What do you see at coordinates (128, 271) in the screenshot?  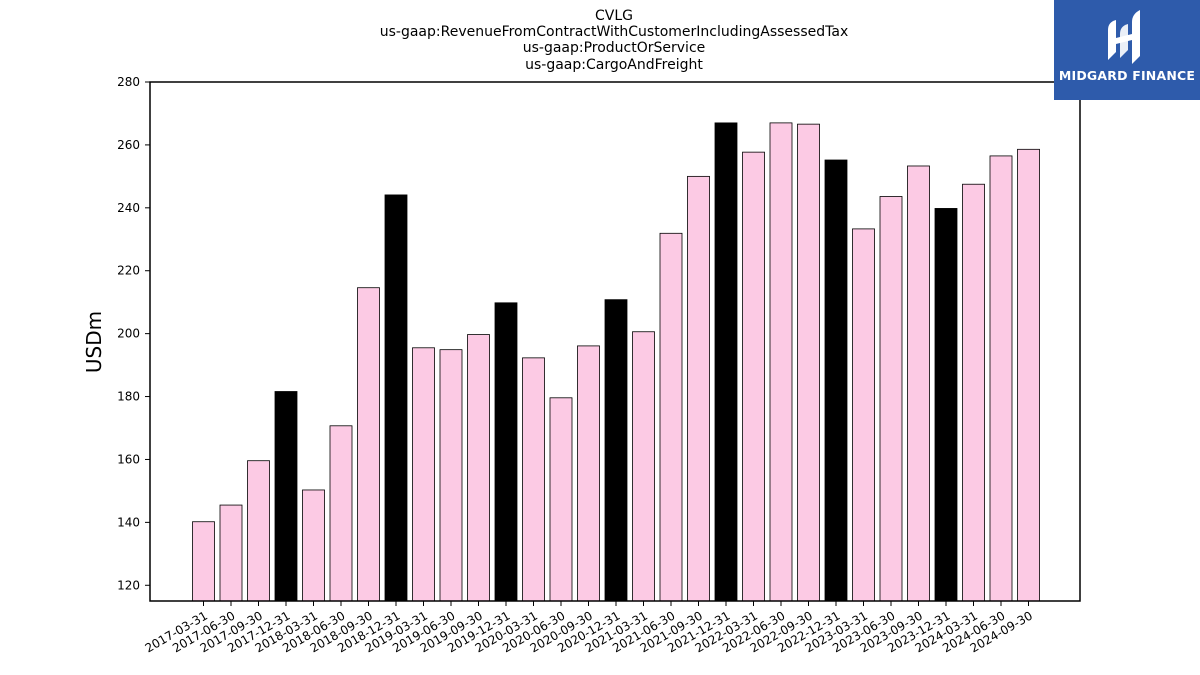 I see `y-tick-label: 220` at bounding box center [128, 271].